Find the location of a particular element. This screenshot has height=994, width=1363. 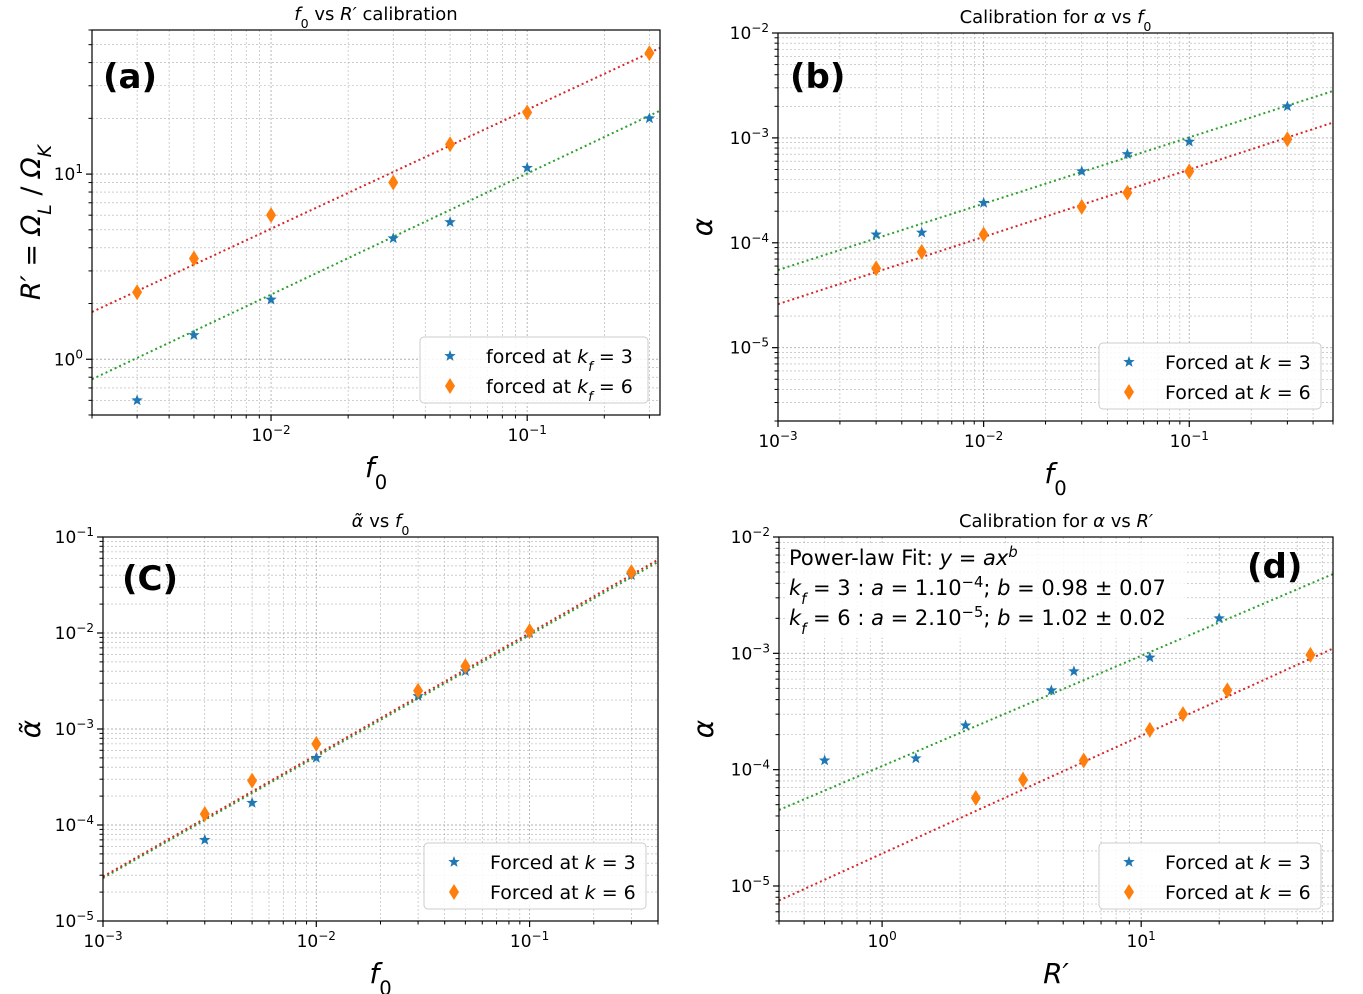

panel-label: (d) is located at coordinates (1274, 567).